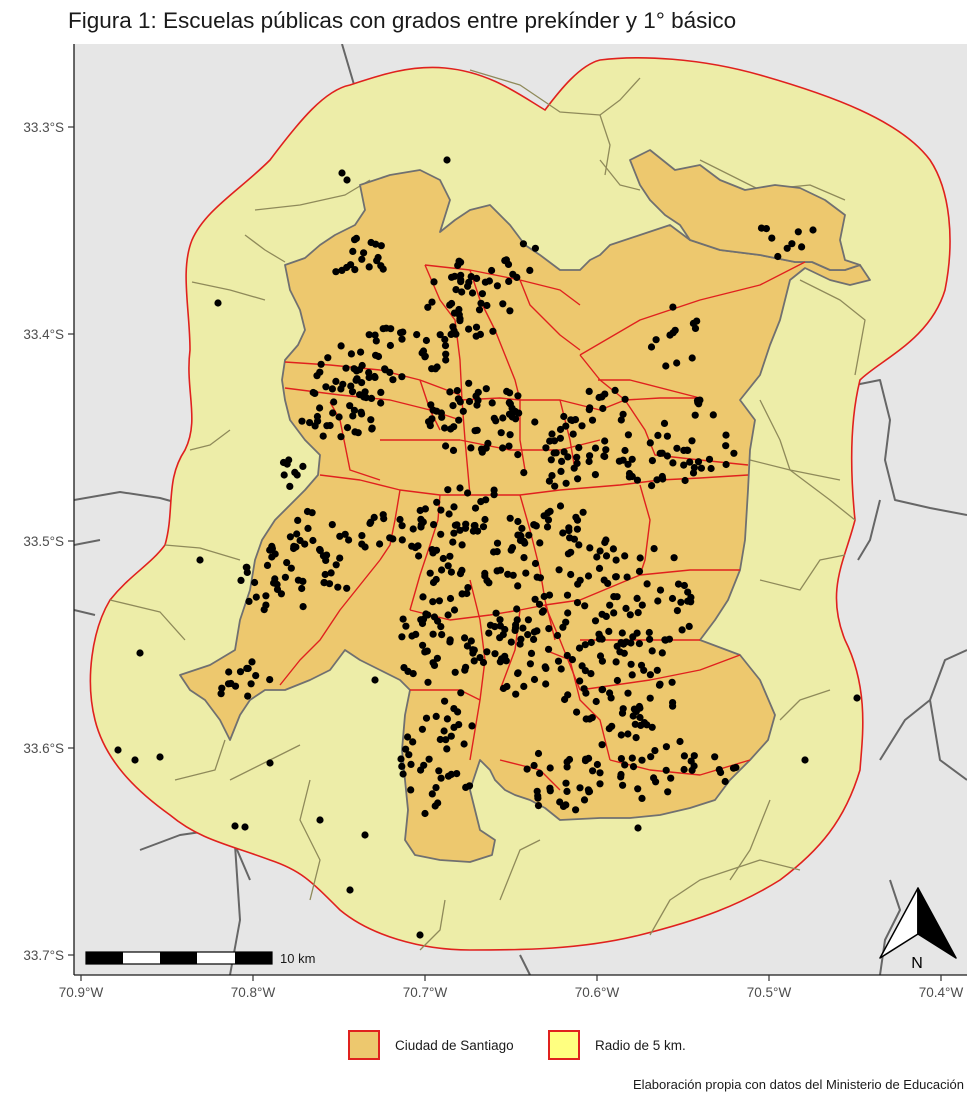 The width and height of the screenshot is (976, 1099). Describe the element at coordinates (48, 541) in the screenshot. I see `y-axis: 33.3°S 33.4°S 33.5°S 33.6°S 33.7°S` at that location.